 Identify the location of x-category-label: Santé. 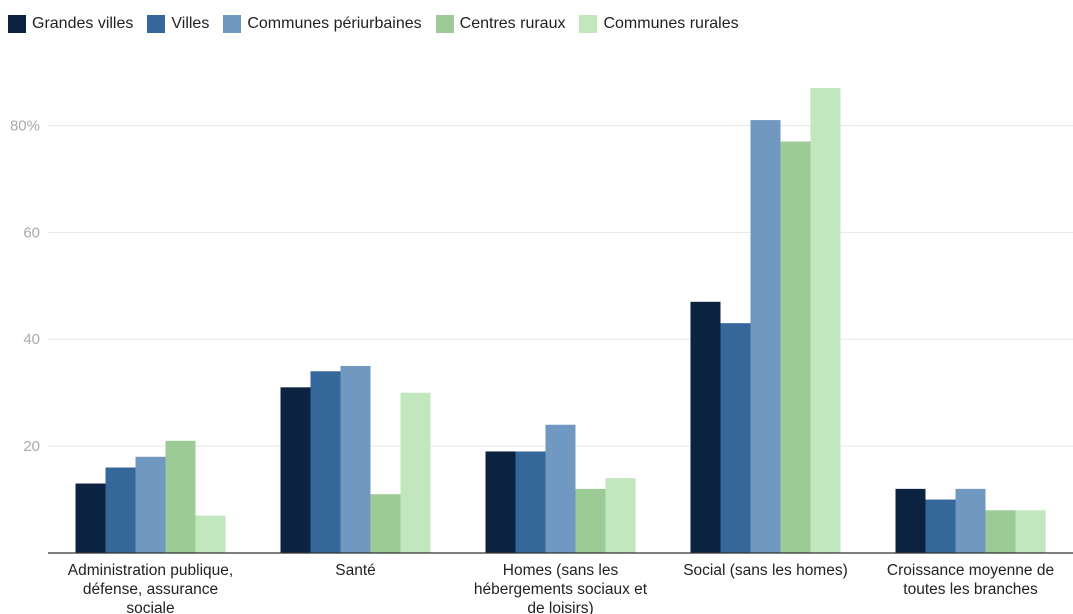
(355, 570).